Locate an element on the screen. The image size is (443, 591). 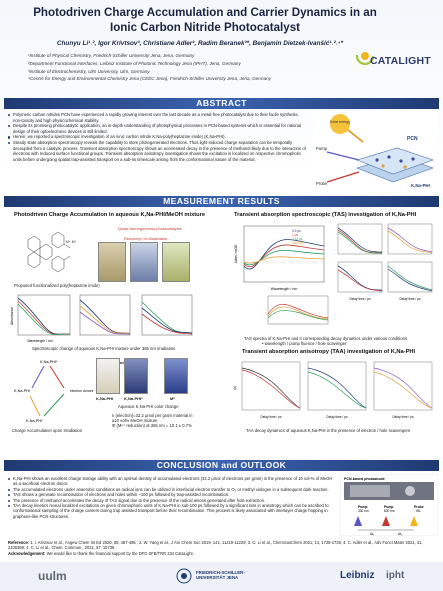
tas-legend-1: 0.3 ps is located at coordinates (296, 231).